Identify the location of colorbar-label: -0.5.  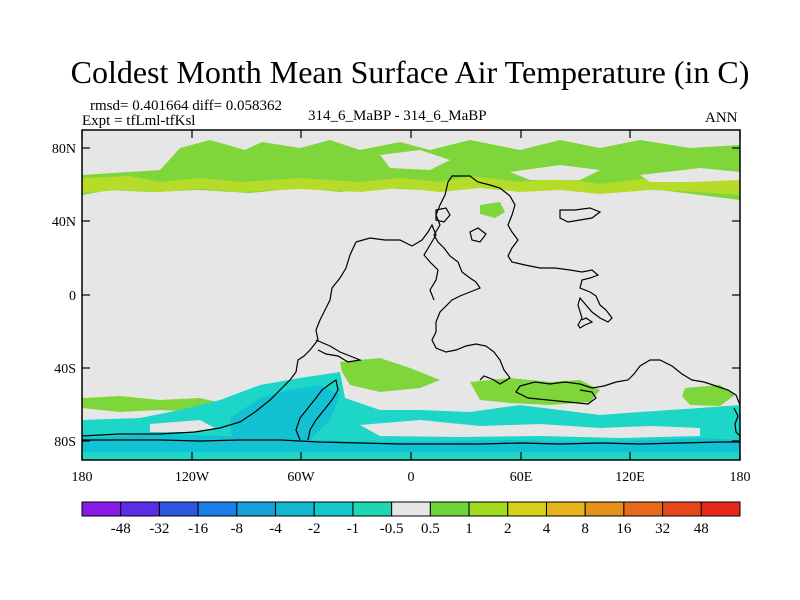
(392, 529).